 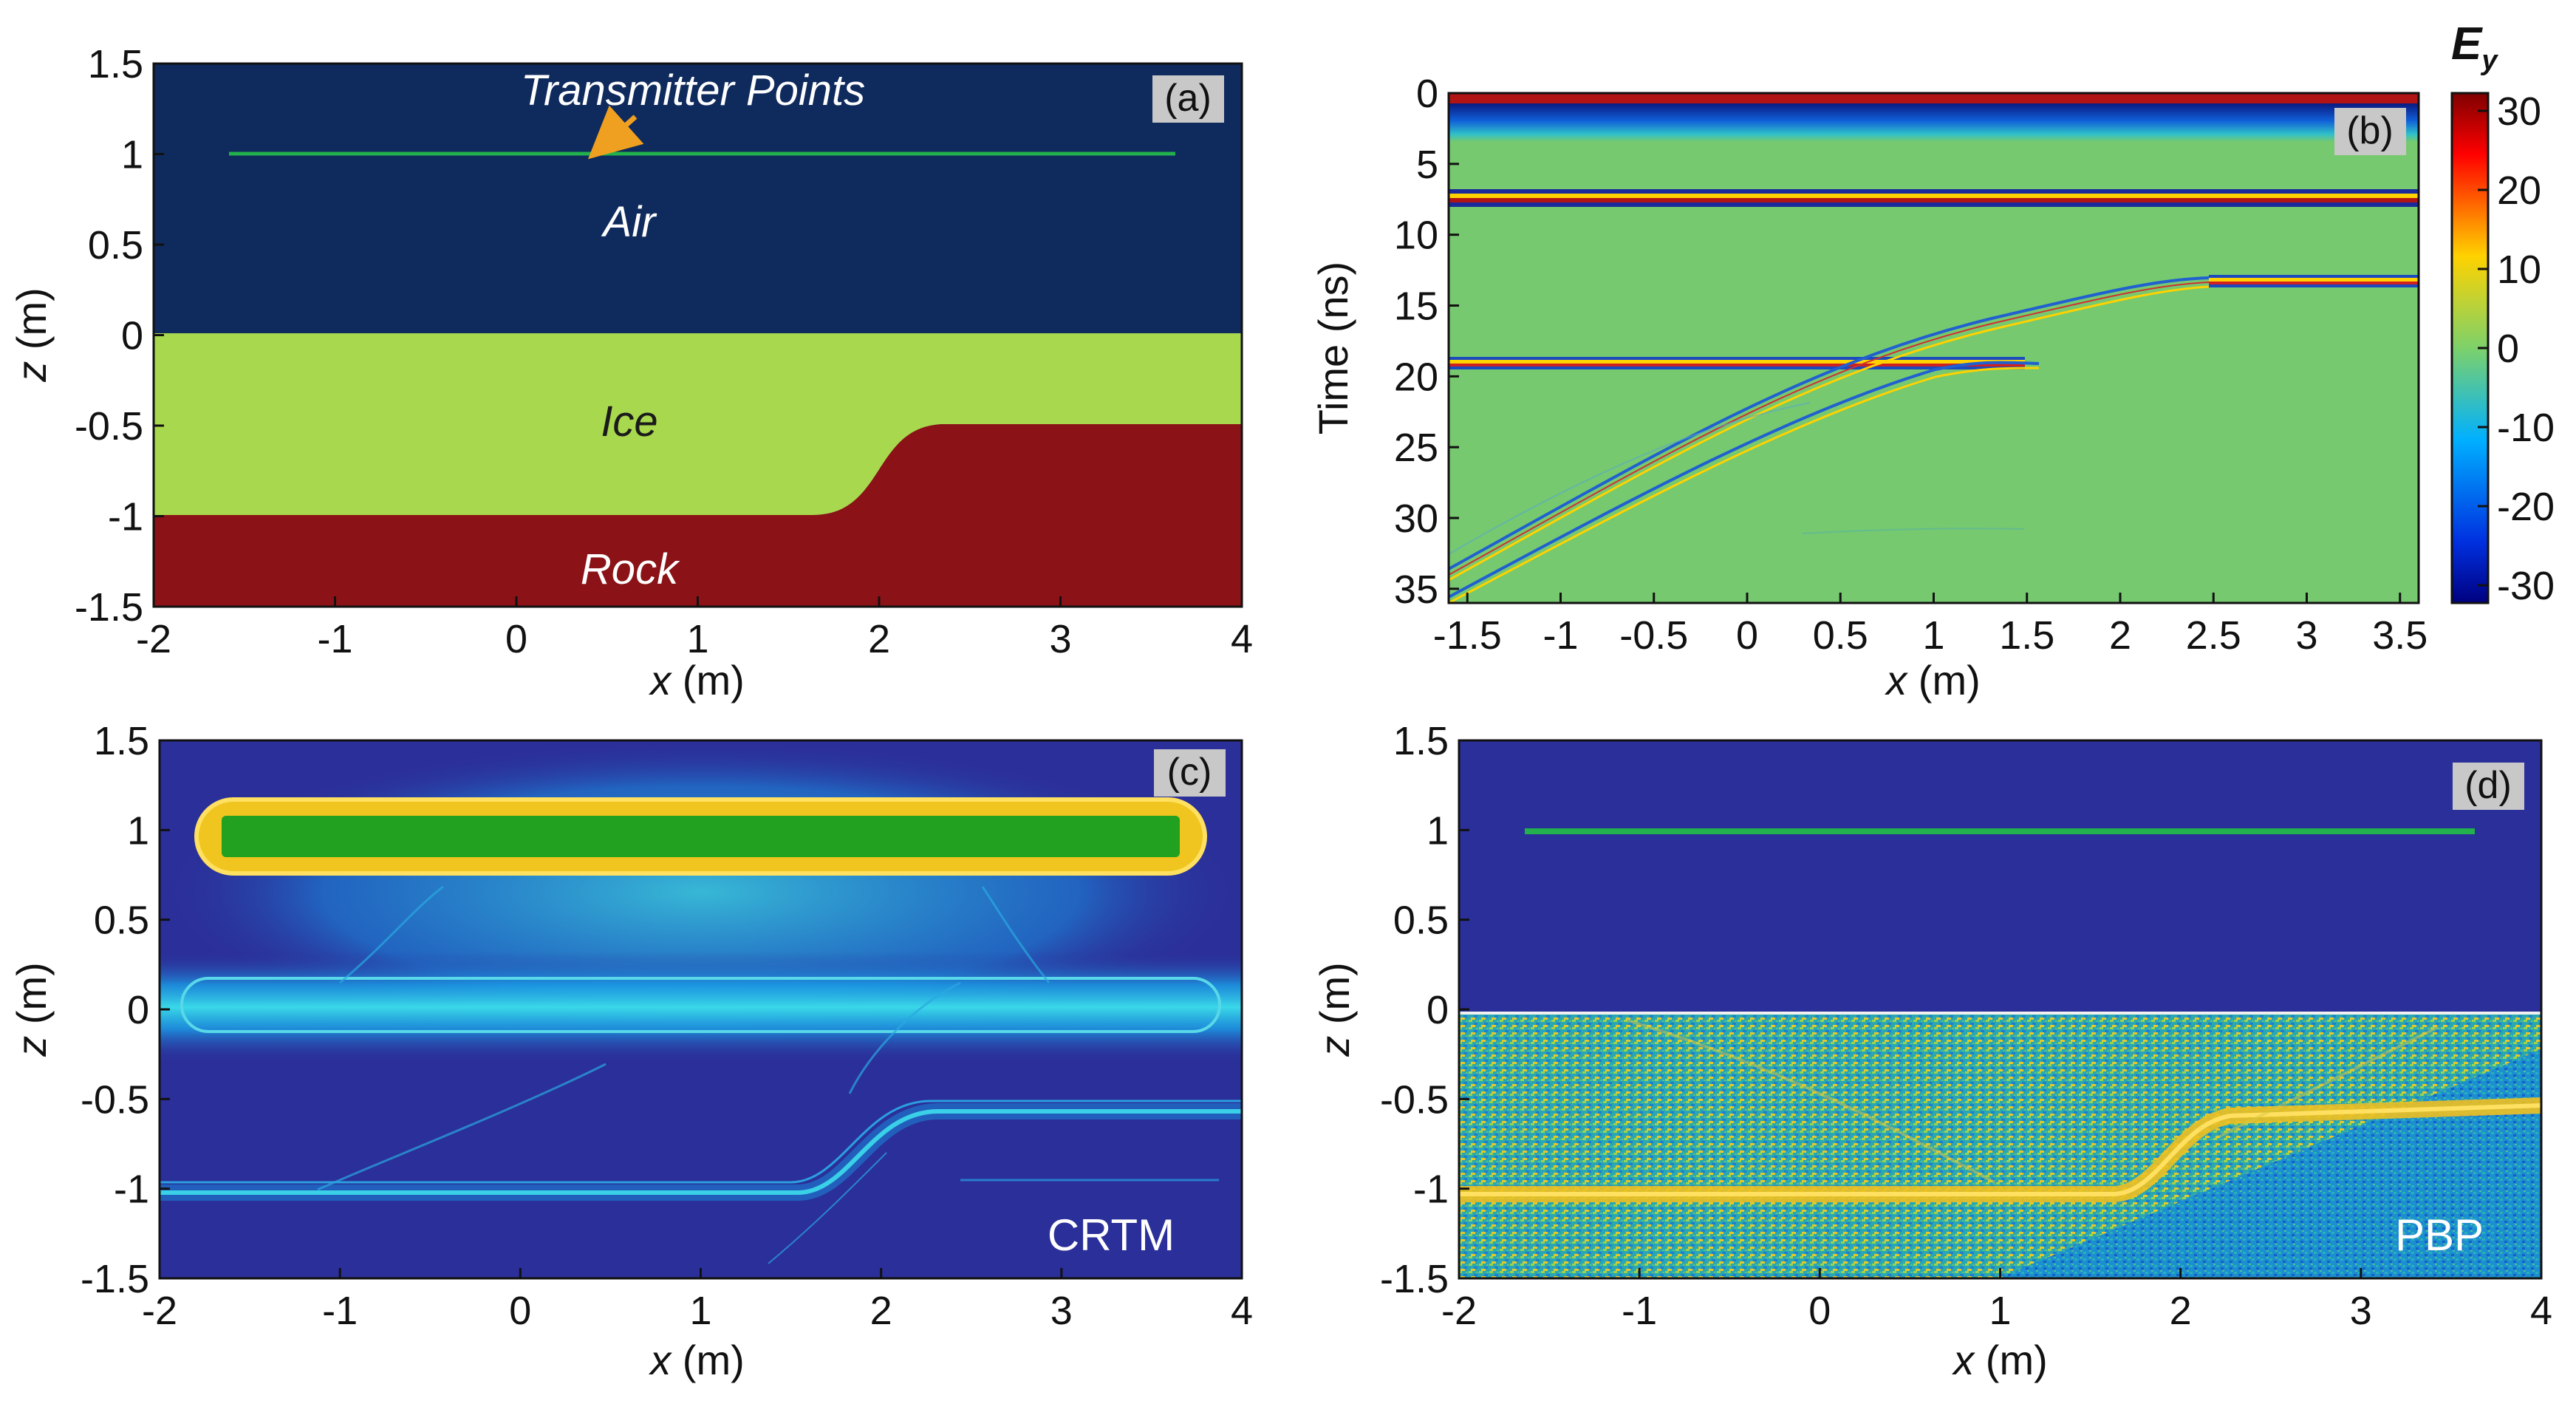 I want to click on panel-a-x-tick-label: 2, so click(x=879, y=639).